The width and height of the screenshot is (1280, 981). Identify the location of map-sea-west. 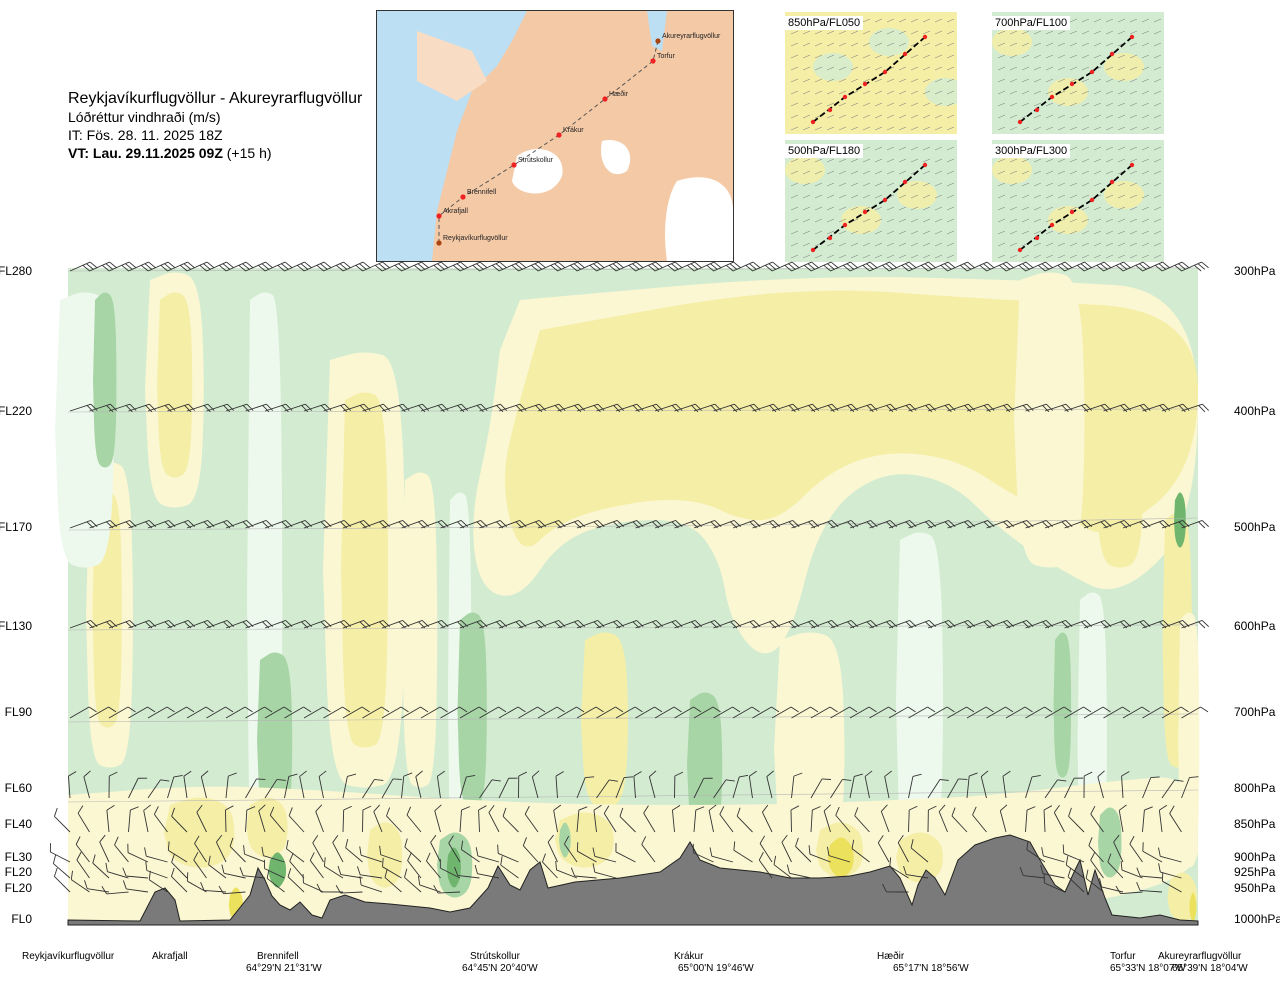
(452, 136).